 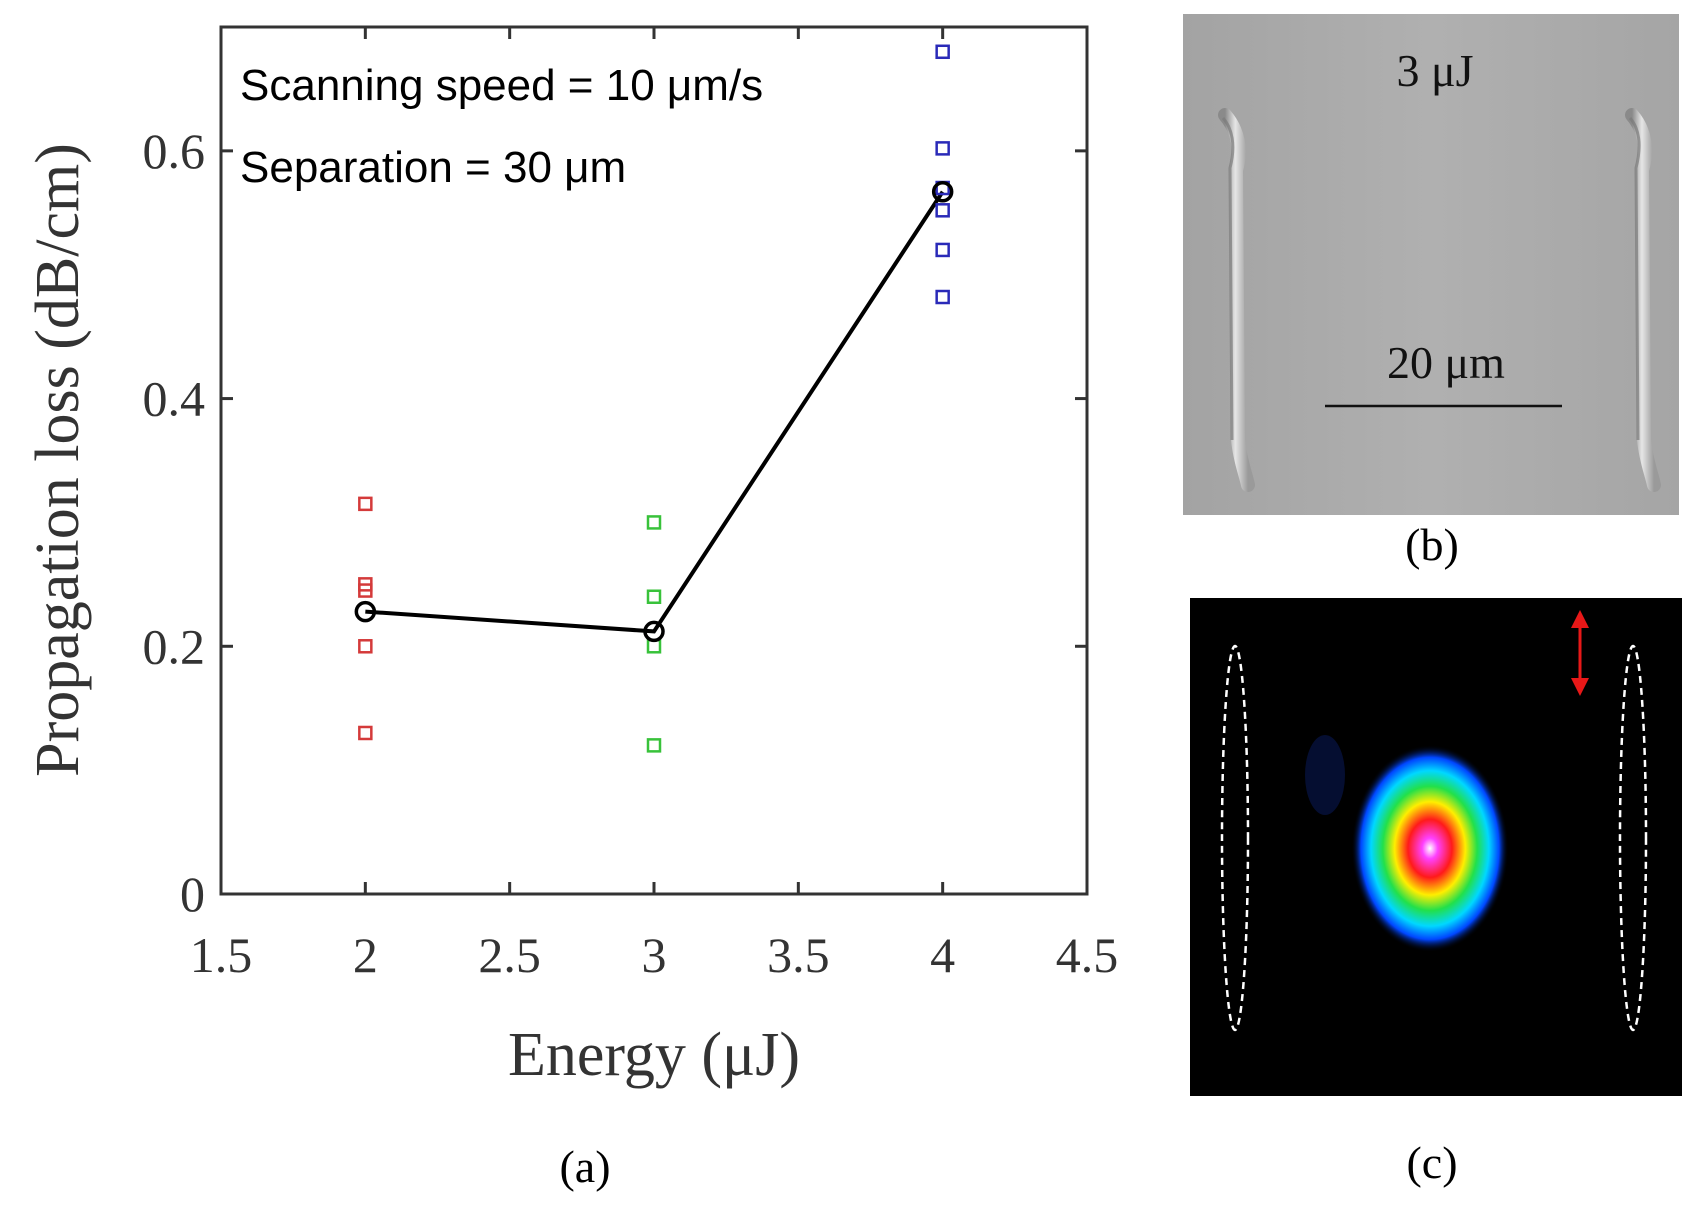 I want to click on x-tick-label: 1.5, so click(x=221, y=955).